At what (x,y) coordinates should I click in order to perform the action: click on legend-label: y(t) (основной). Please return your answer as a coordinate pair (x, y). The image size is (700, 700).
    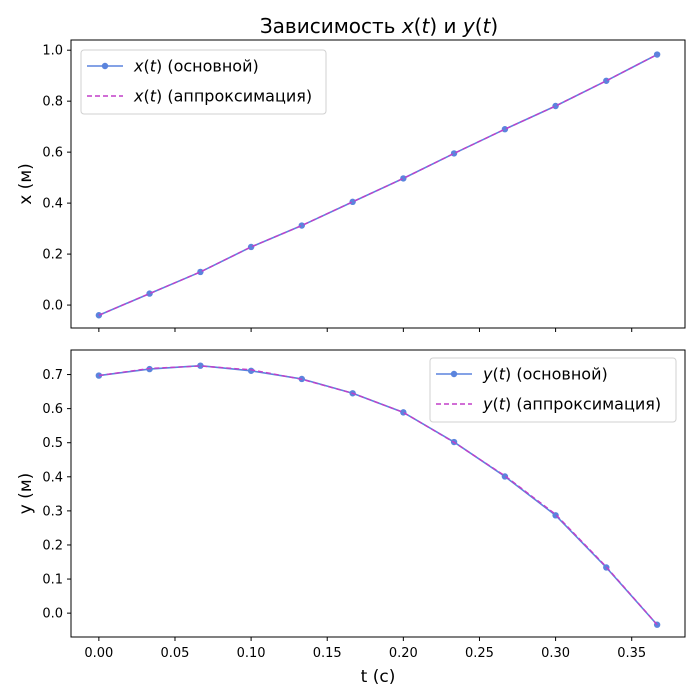
    Looking at the image, I should click on (545, 374).